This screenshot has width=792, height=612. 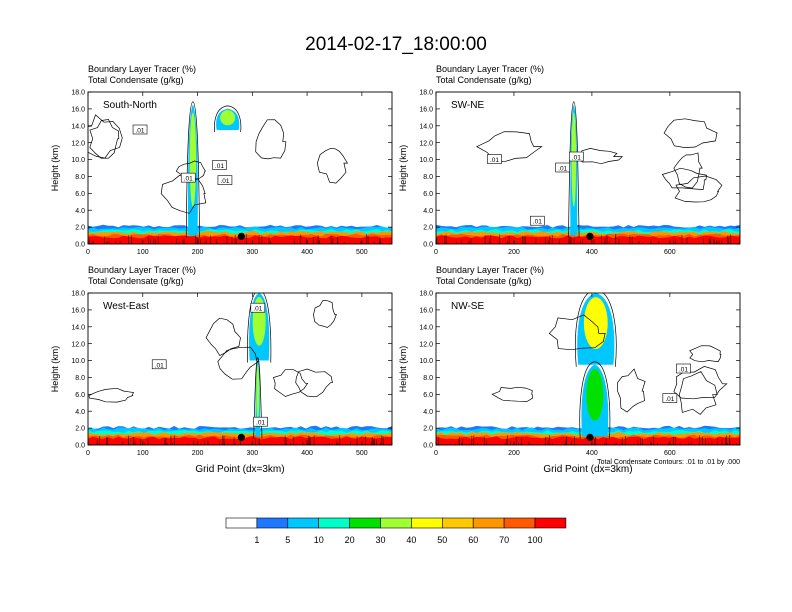 What do you see at coordinates (240, 172) in the screenshot?
I see `plot-area` at bounding box center [240, 172].